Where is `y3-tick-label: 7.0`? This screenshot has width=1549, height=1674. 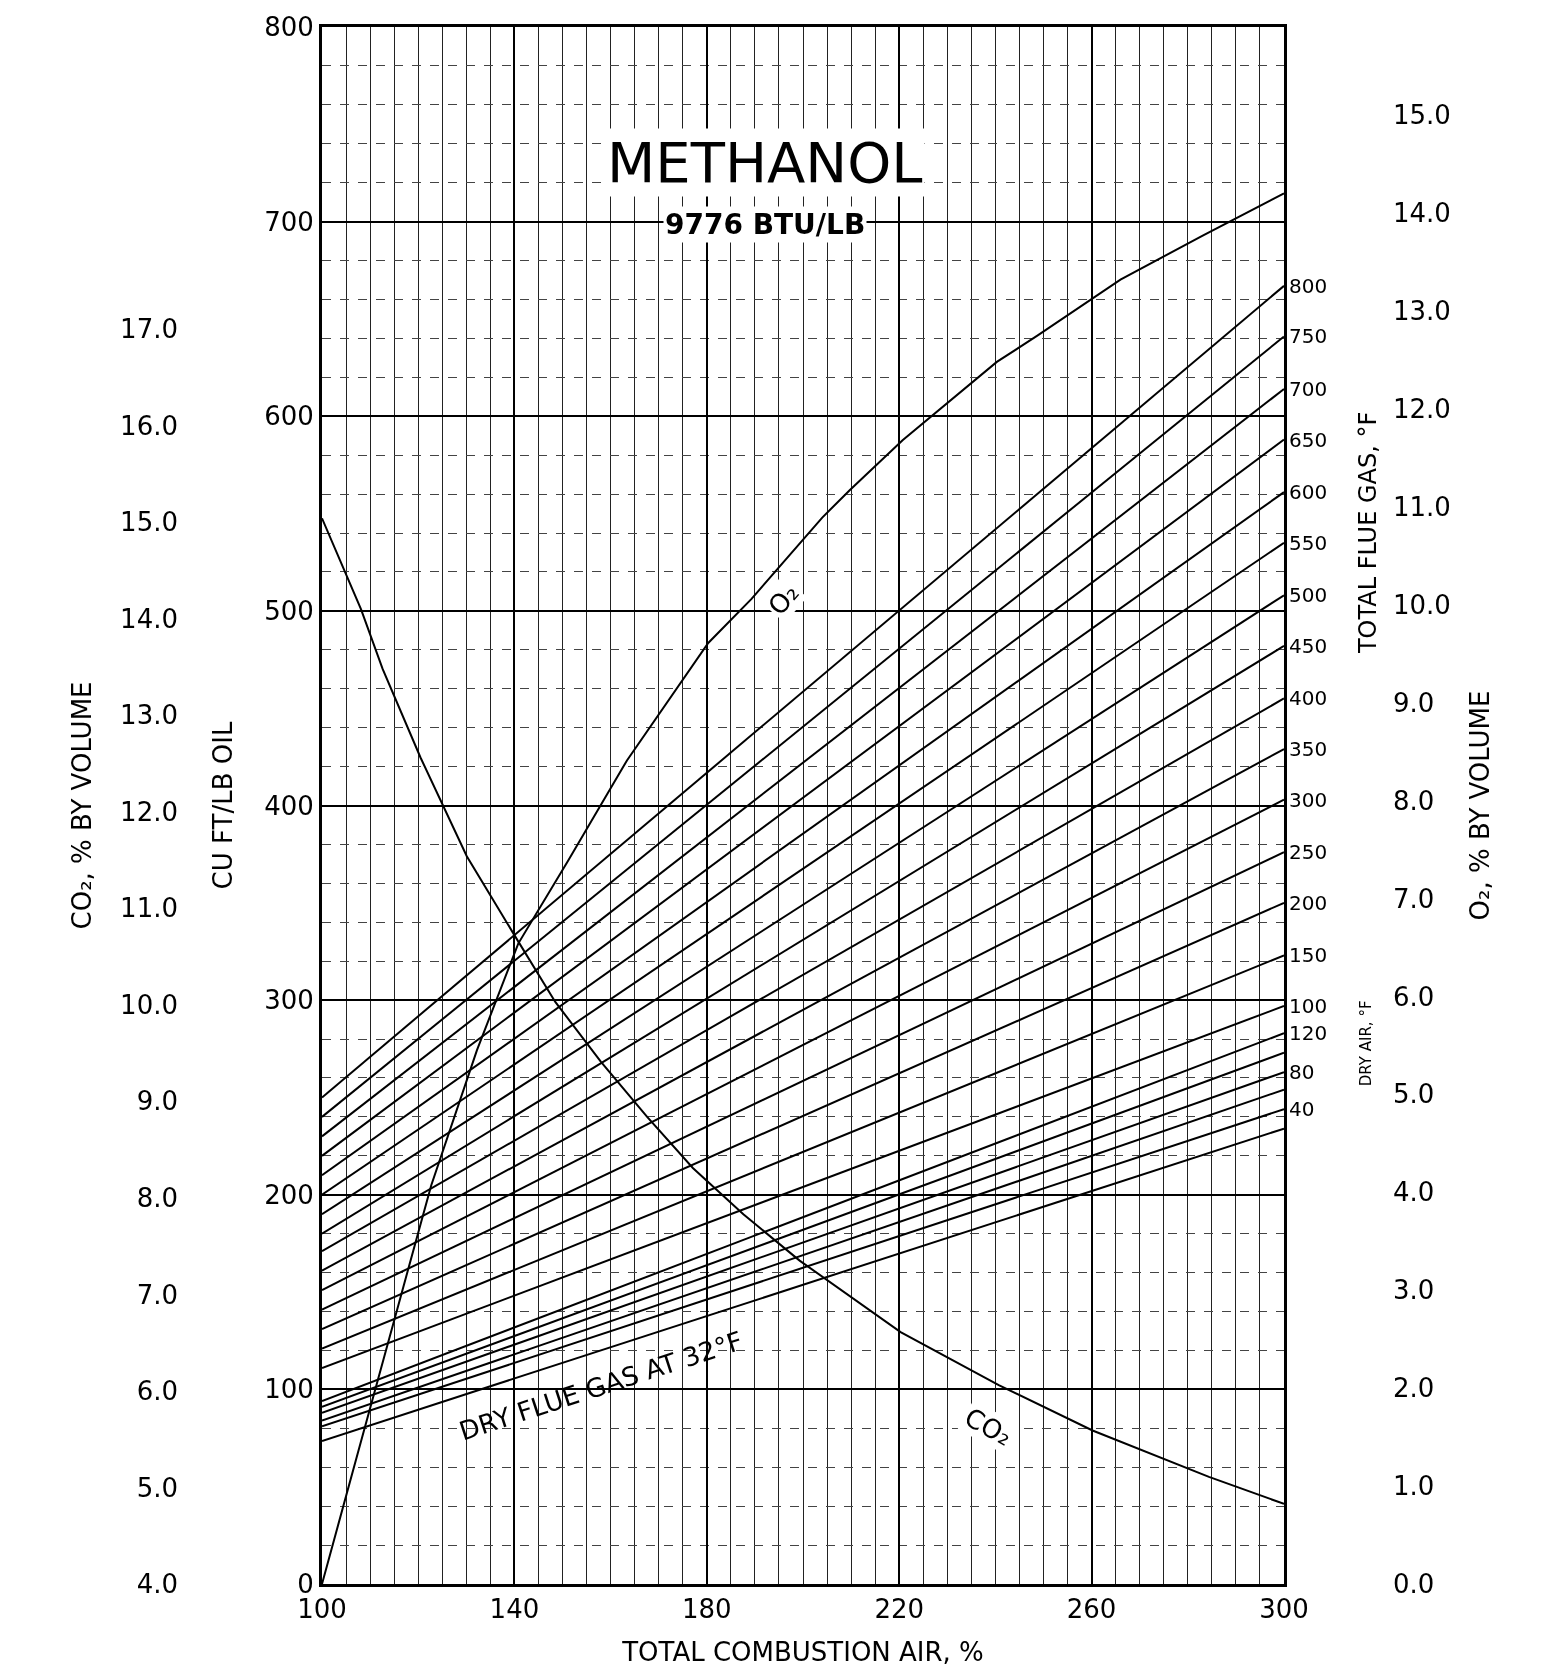
y3-tick-label: 7.0 is located at coordinates (157, 1294).